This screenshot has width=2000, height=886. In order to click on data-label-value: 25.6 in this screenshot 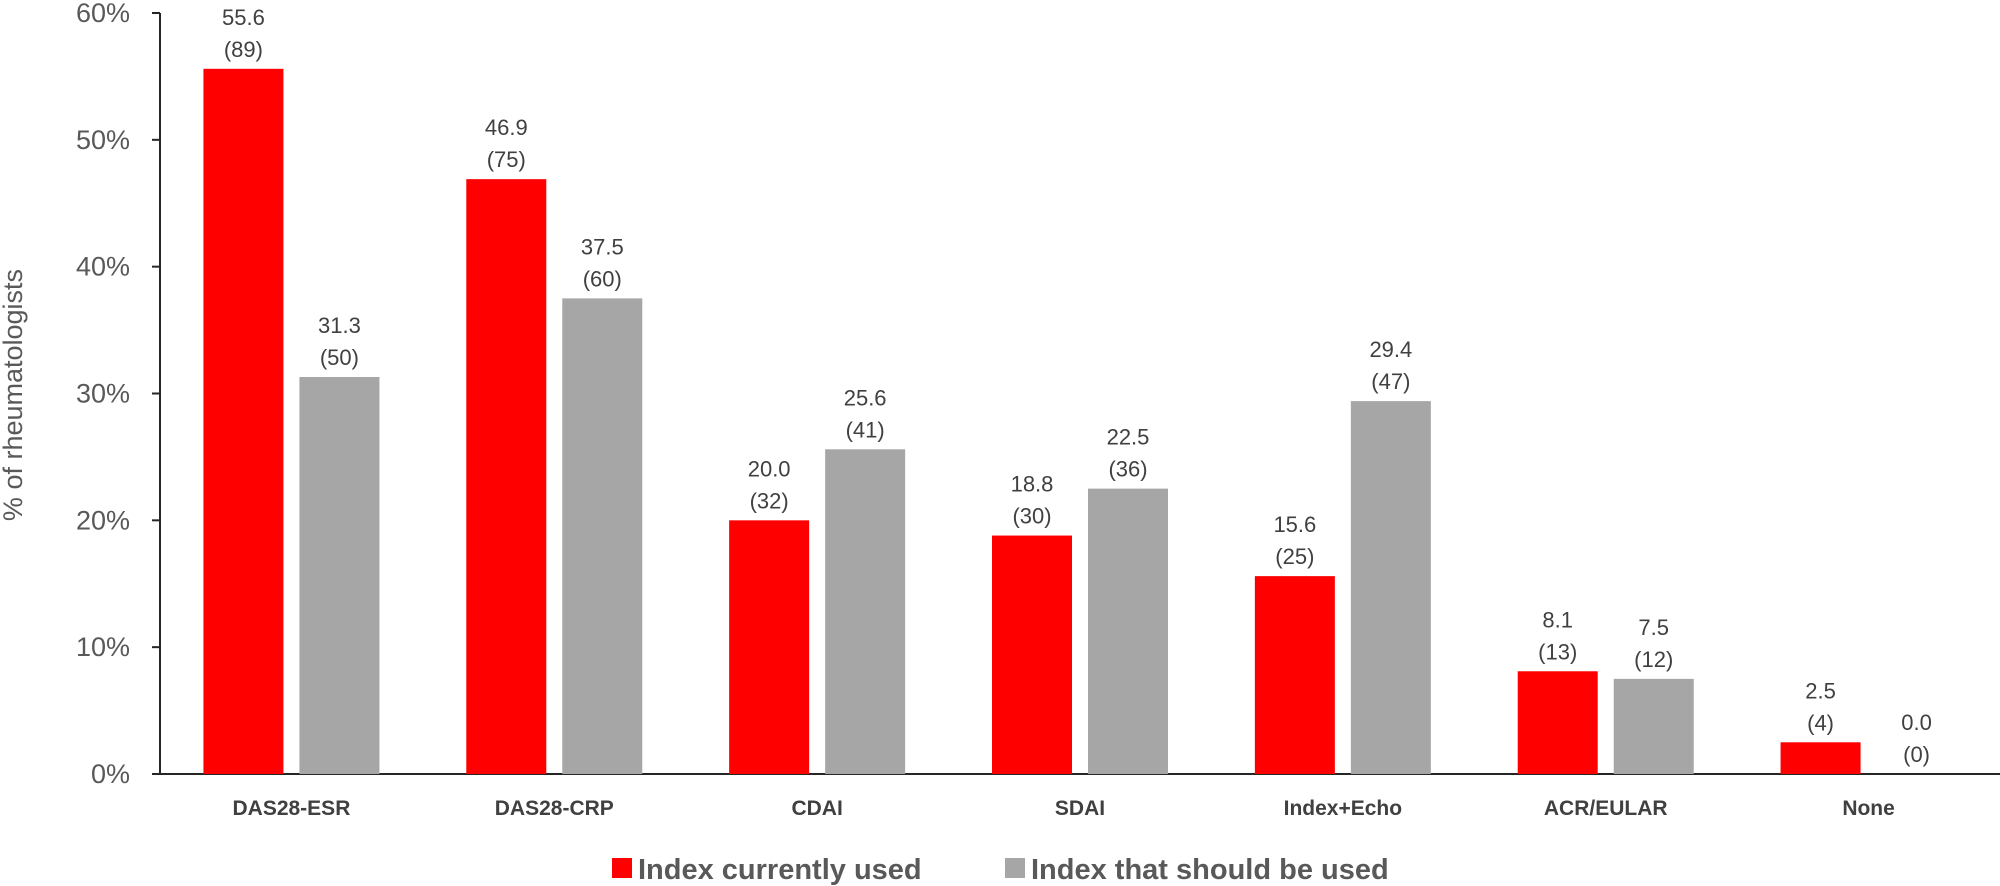, I will do `click(865, 397)`.